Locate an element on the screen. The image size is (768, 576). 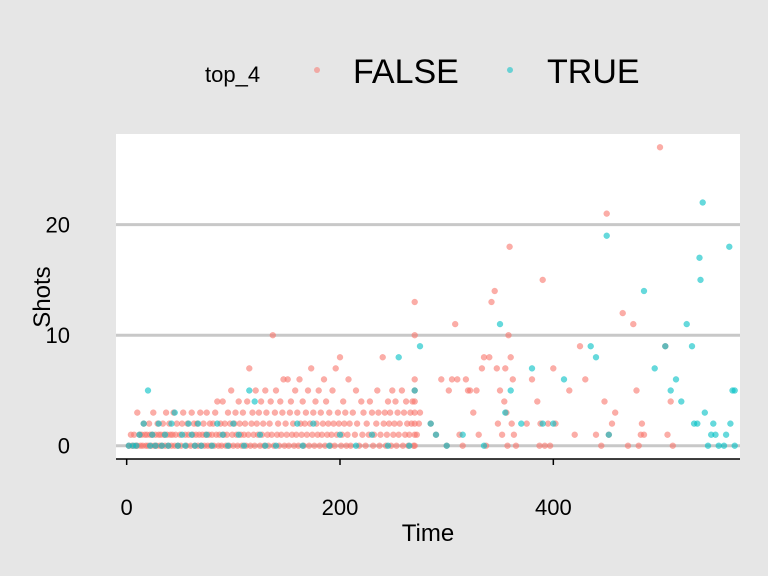
x-axis-ticks: 0 200 400 is located at coordinates (346, 489).